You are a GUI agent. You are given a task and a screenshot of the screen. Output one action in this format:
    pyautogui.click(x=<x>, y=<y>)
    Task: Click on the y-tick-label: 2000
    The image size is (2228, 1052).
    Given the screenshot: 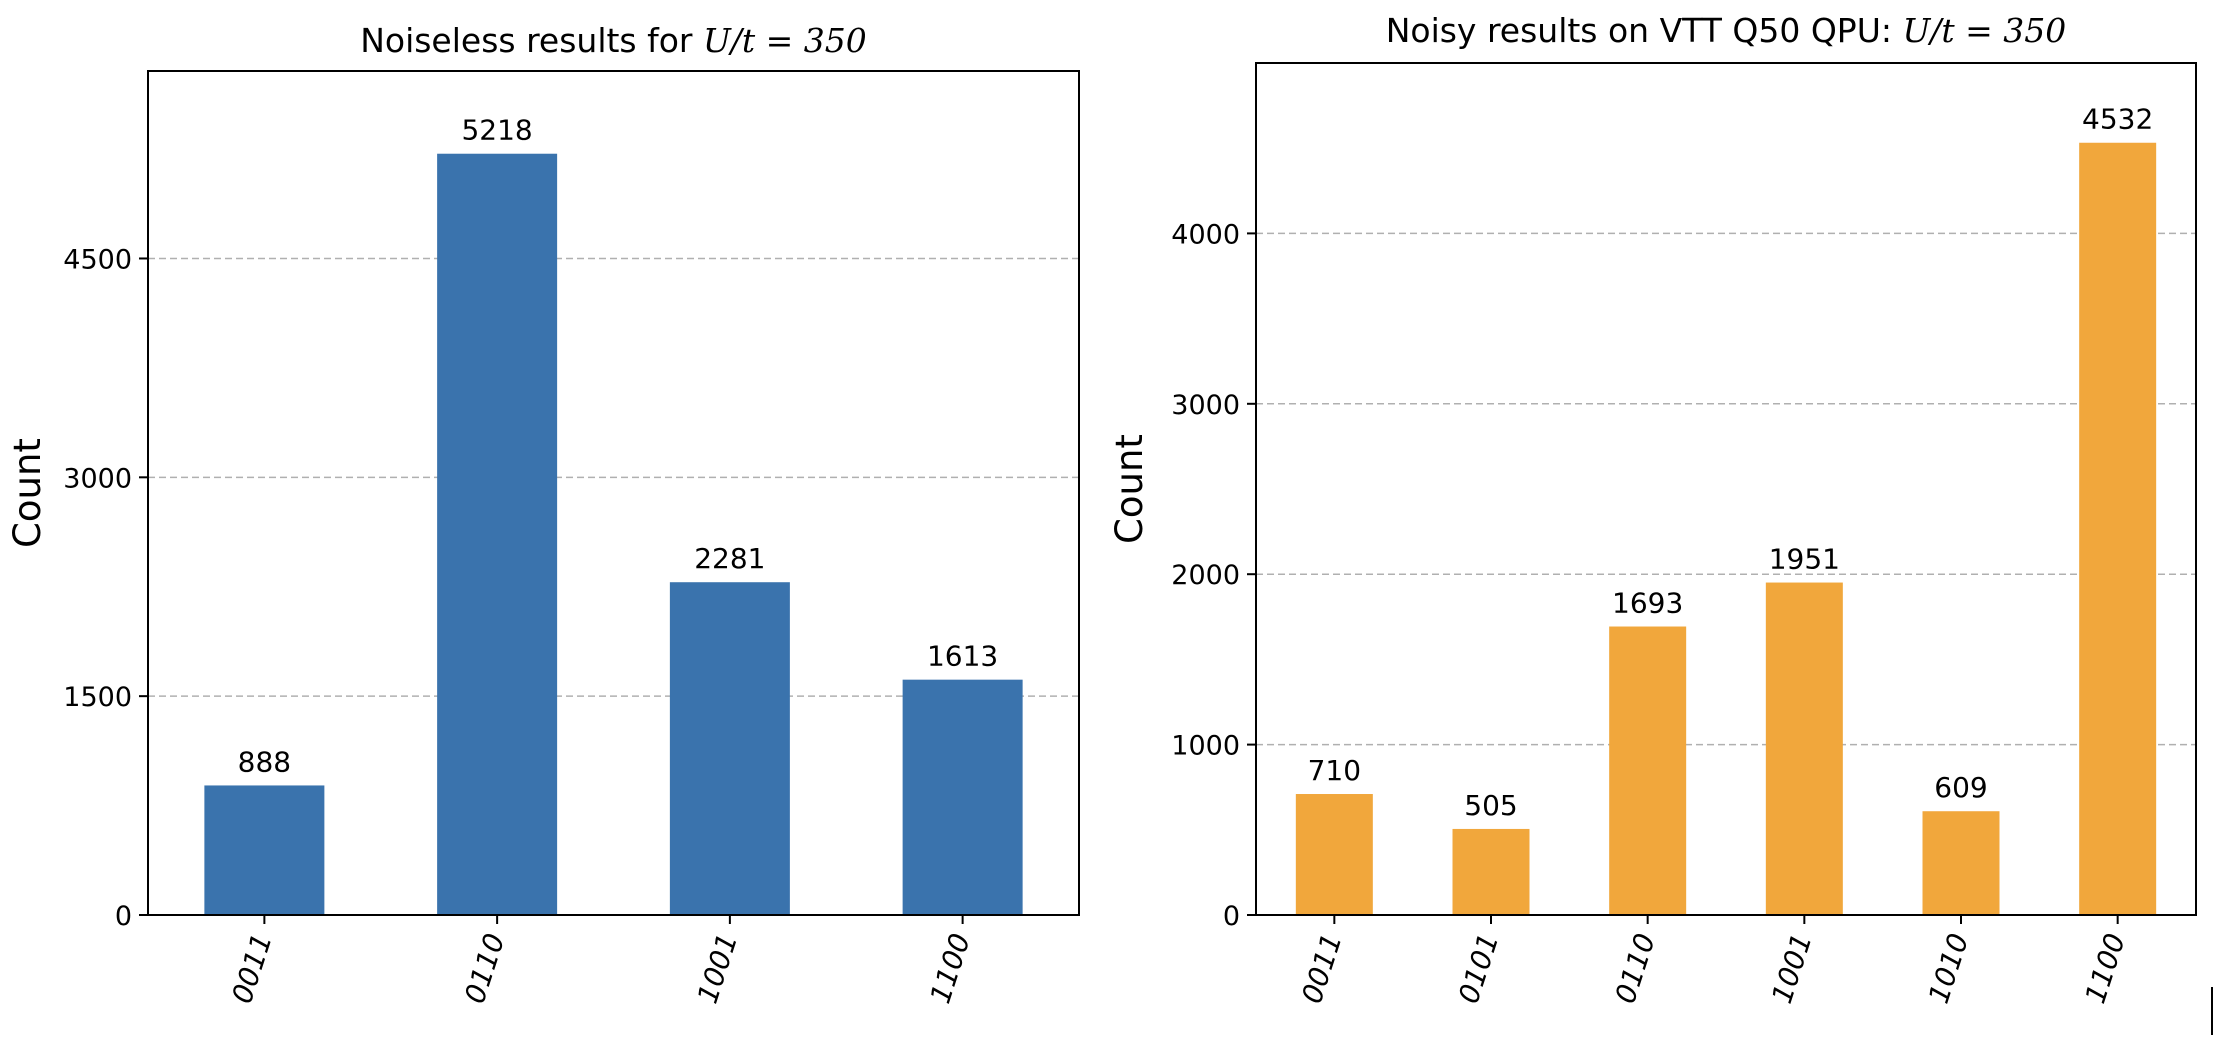 What is the action you would take?
    pyautogui.click(x=1205, y=575)
    